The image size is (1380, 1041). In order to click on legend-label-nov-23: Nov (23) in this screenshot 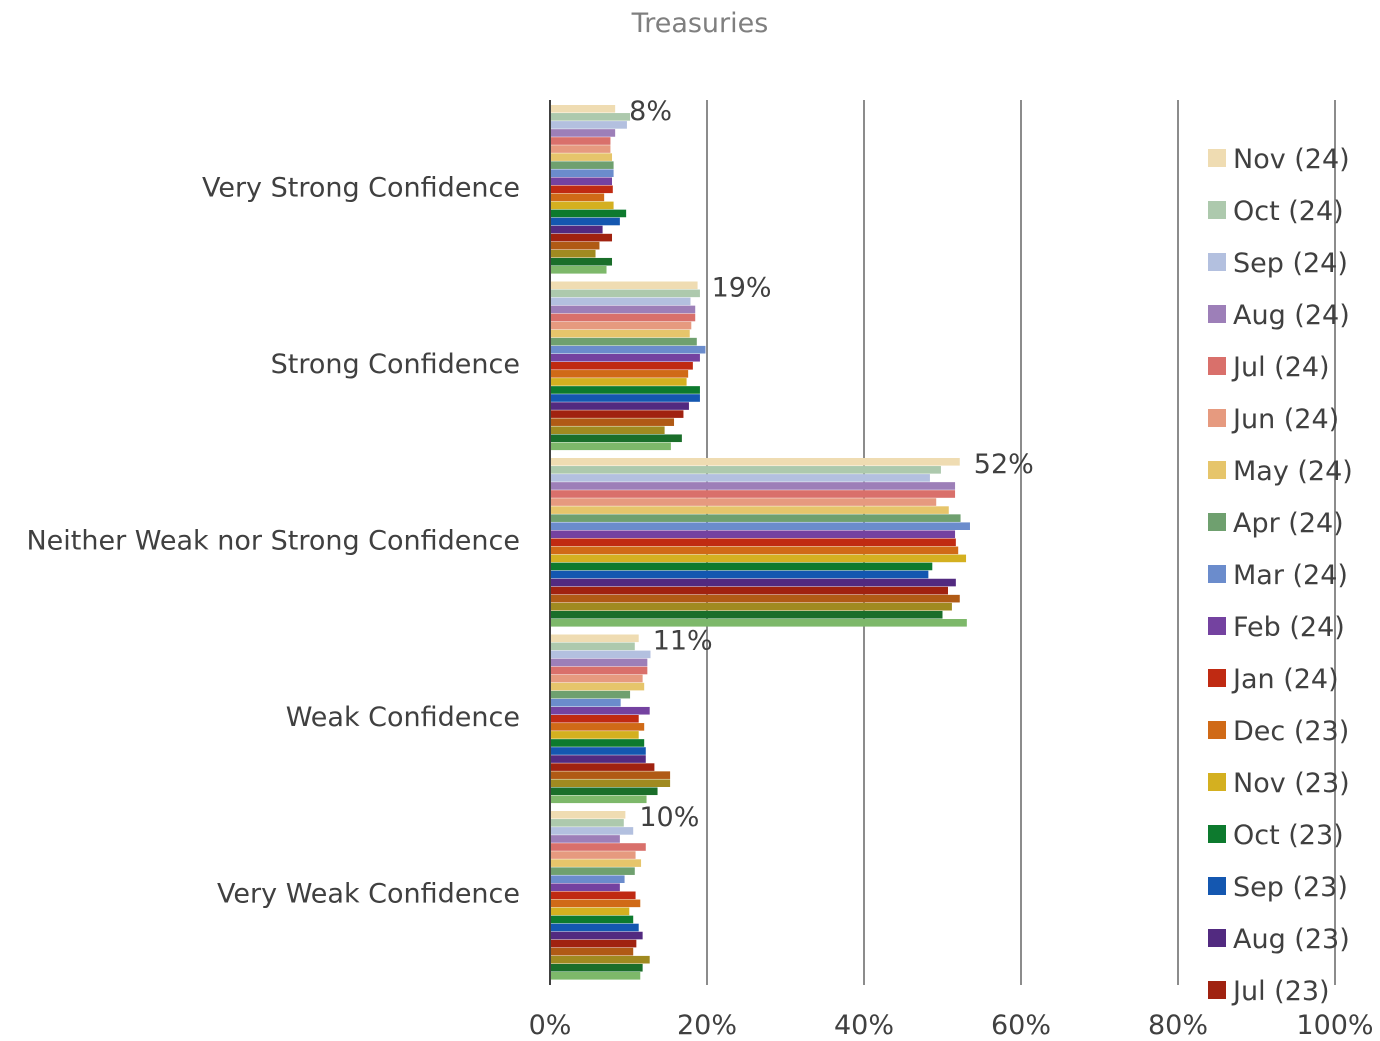, I will do `click(1291, 783)`.